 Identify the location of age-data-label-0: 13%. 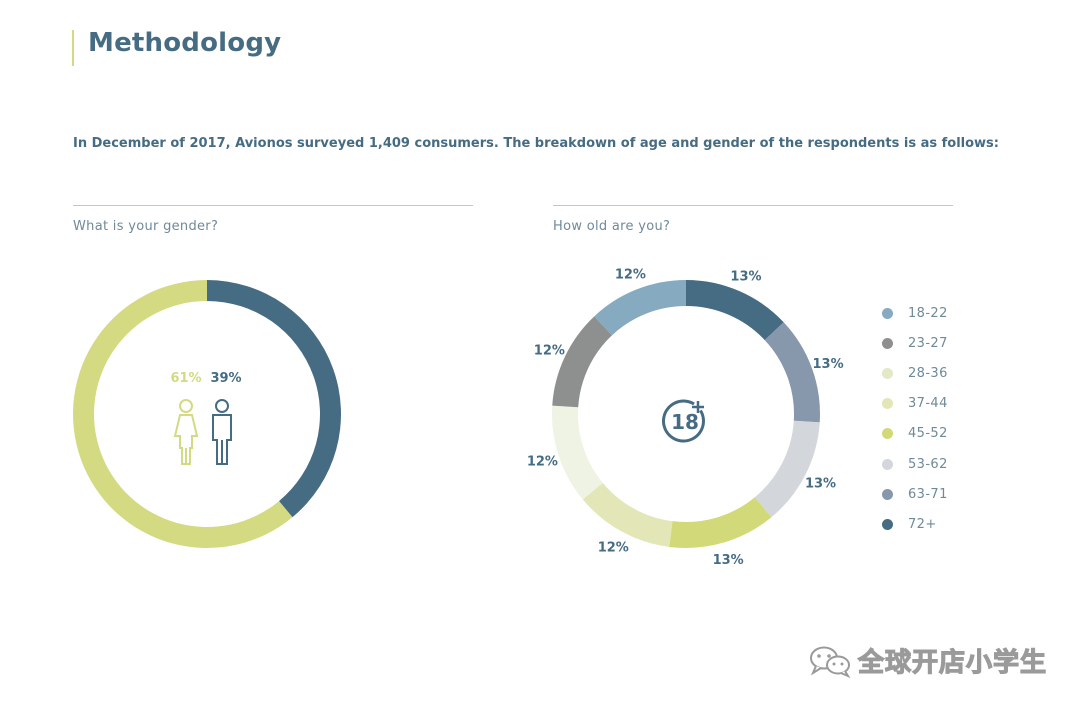
(745, 276).